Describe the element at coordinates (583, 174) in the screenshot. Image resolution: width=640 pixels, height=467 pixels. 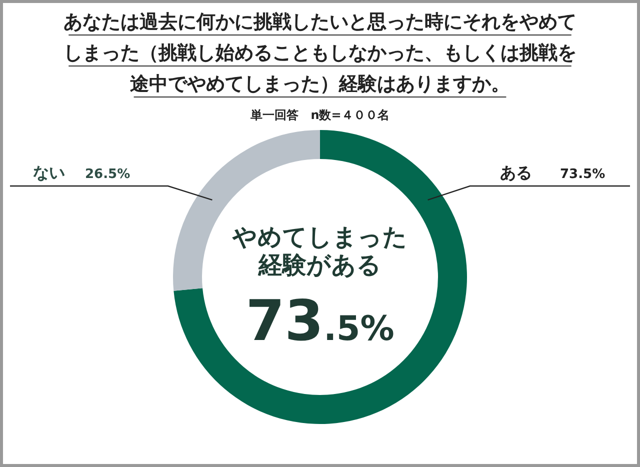
I see `data-label: 73.5%` at that location.